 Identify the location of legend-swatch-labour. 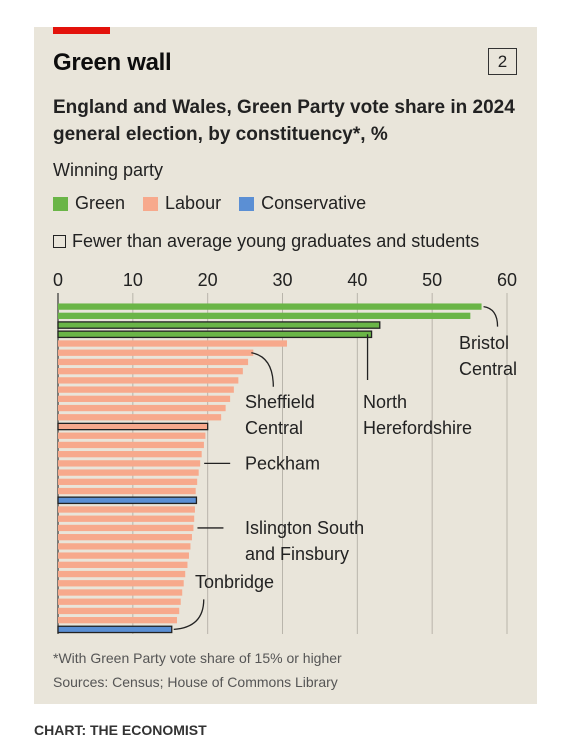
(151, 203).